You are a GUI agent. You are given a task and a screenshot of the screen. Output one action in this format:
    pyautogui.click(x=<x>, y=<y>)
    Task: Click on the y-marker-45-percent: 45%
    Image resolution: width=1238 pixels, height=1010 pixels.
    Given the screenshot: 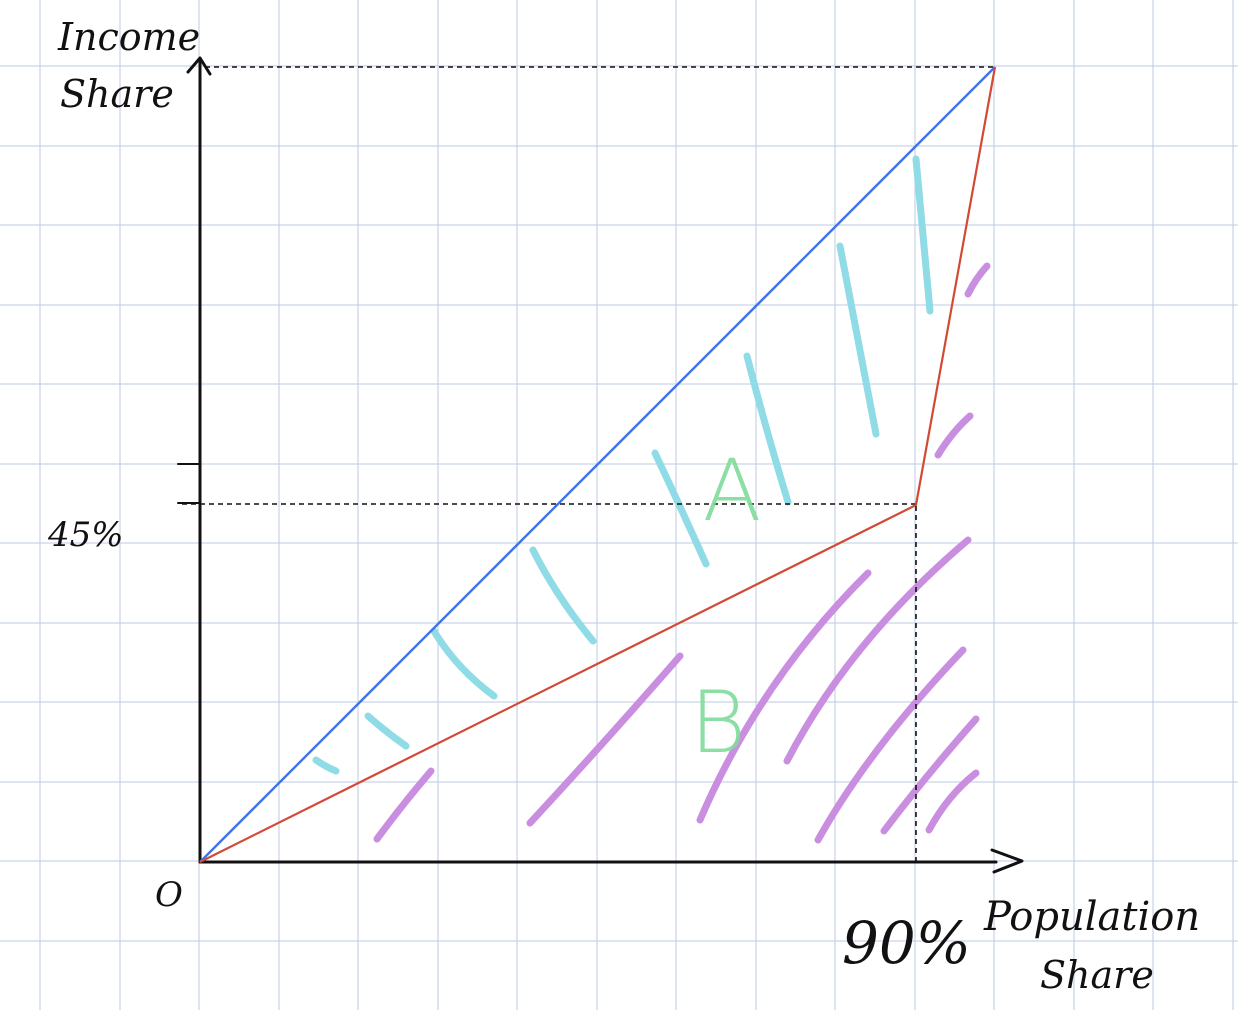 What is the action you would take?
    pyautogui.click(x=85, y=535)
    